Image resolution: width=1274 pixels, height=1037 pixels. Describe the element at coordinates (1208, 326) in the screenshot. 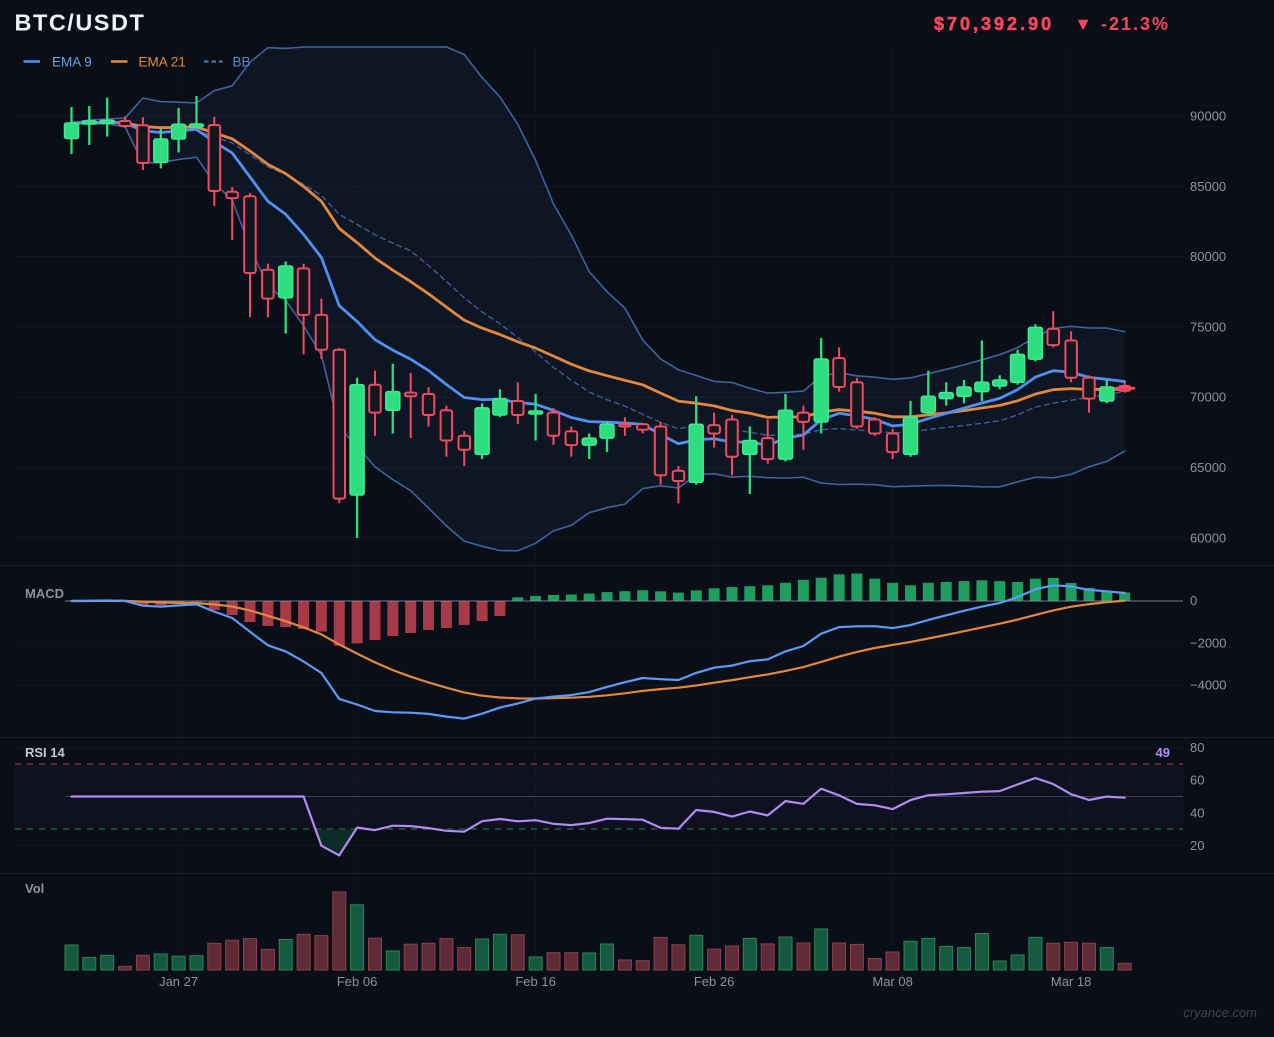

I see `svg-text: 75000` at that location.